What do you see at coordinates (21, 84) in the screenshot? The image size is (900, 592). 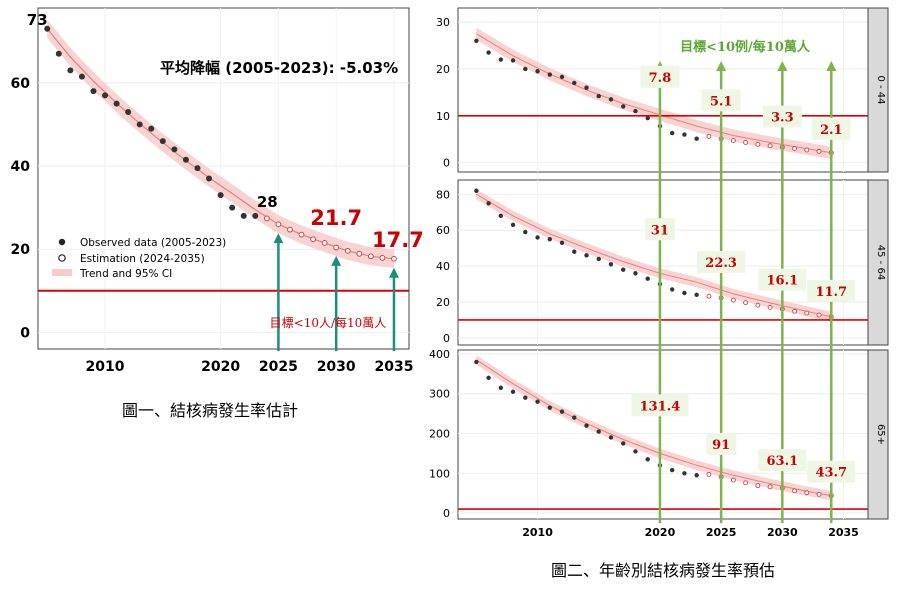 I see `left-y-tick-label: 60` at bounding box center [21, 84].